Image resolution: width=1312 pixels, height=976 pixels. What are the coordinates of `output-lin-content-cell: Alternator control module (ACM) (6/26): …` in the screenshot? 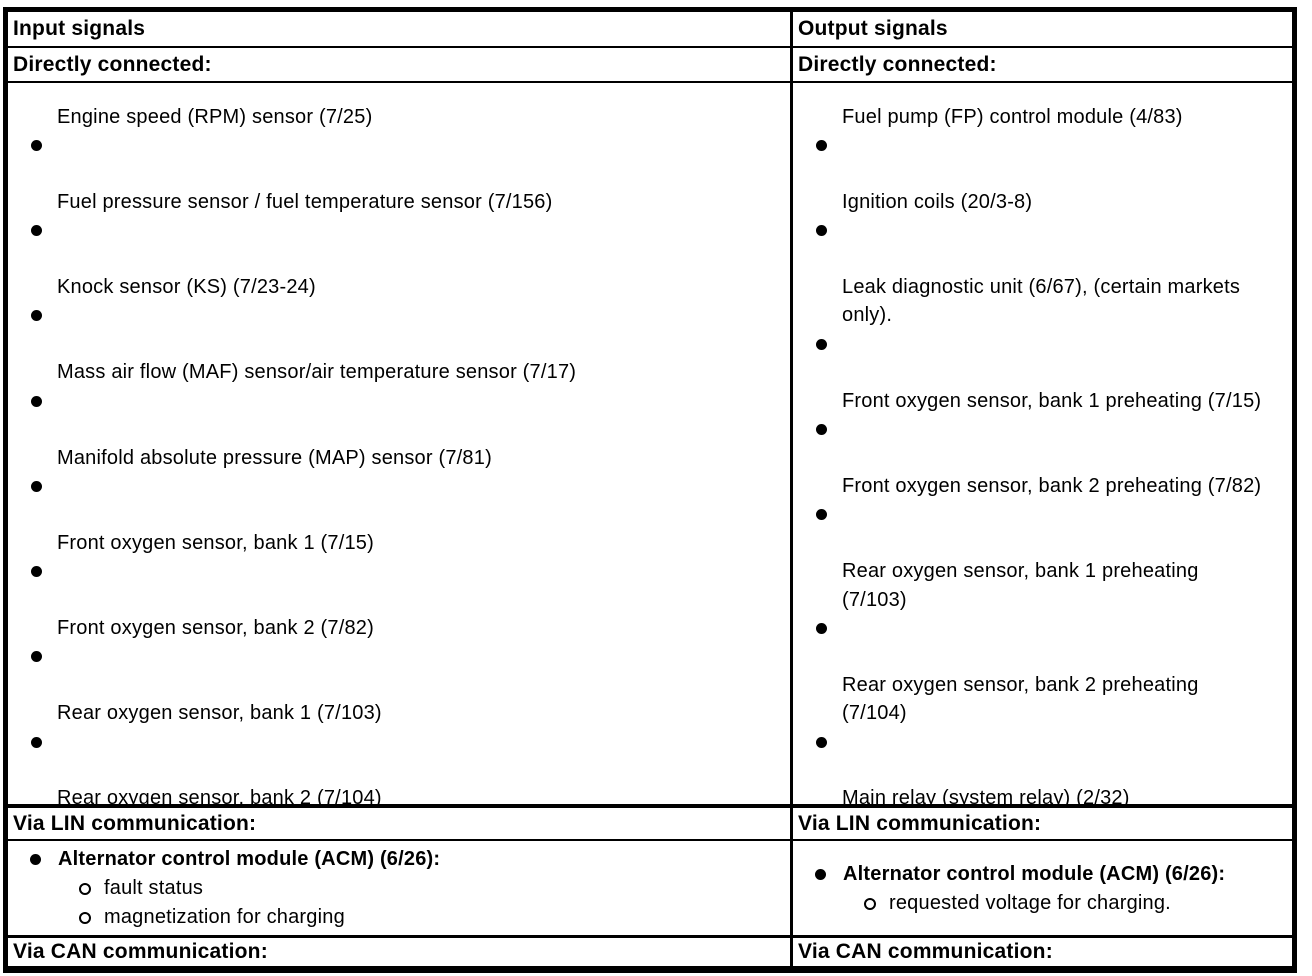 It's located at (1042, 887).